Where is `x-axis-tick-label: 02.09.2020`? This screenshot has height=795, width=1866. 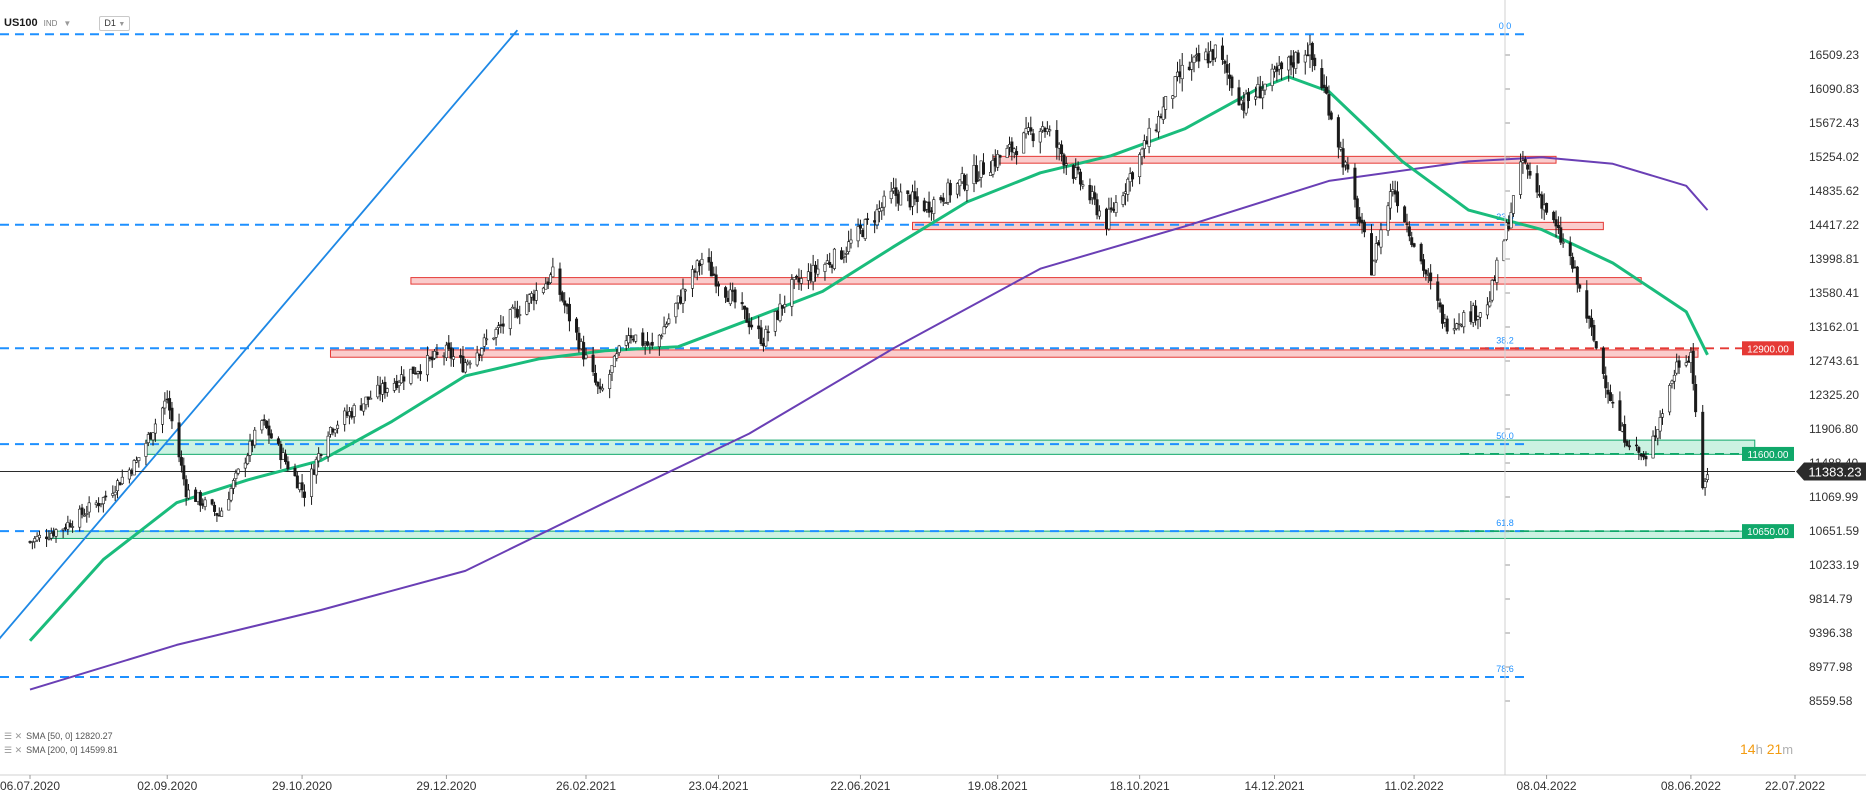
x-axis-tick-label: 02.09.2020 is located at coordinates (167, 786).